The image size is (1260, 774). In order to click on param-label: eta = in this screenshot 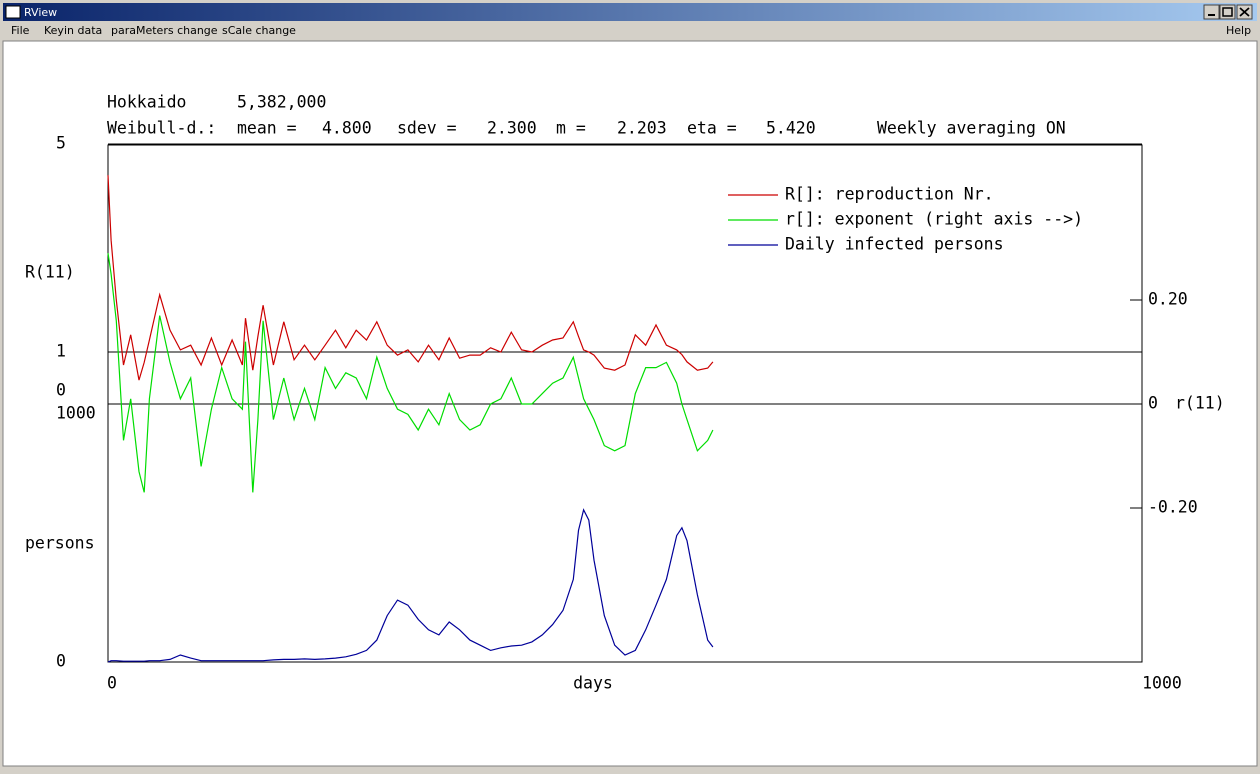, I will do `click(712, 128)`.